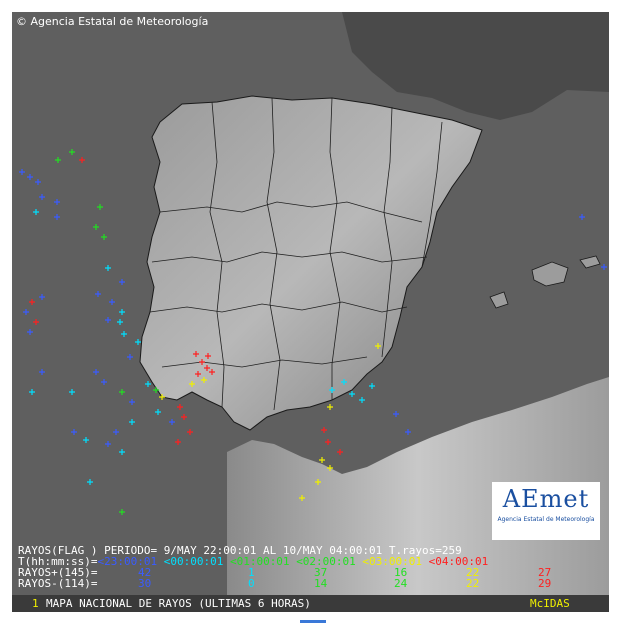 Image resolution: width=640 pixels, height=626 pixels. I want to click on negative-value-3: 14, so click(321, 583).